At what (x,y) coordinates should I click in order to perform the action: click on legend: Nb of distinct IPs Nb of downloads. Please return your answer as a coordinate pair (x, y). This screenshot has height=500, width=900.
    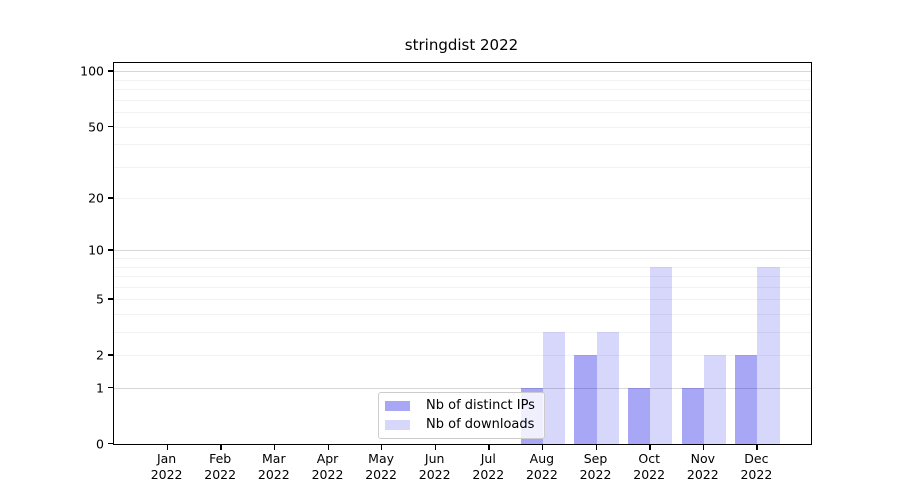
    Looking at the image, I should click on (461, 415).